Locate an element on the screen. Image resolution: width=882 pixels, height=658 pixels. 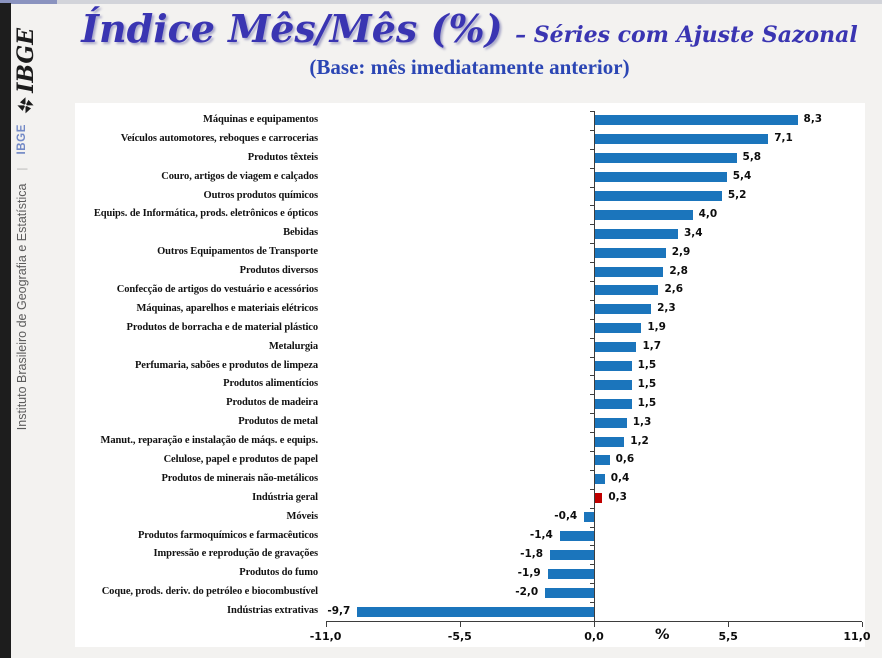
x-axis-tick-label: 11,0 is located at coordinates (857, 636).